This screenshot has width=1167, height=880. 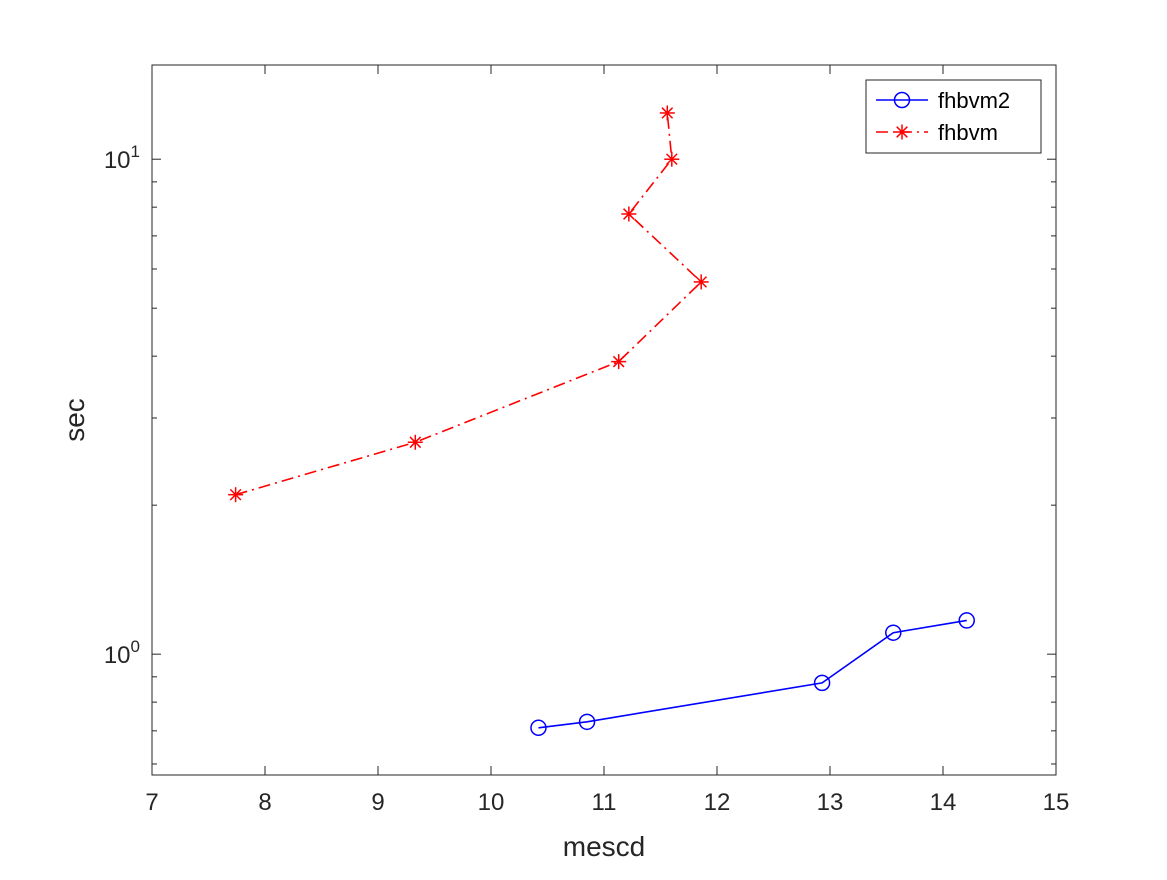 What do you see at coordinates (717, 802) in the screenshot?
I see `x-tick-label: 12` at bounding box center [717, 802].